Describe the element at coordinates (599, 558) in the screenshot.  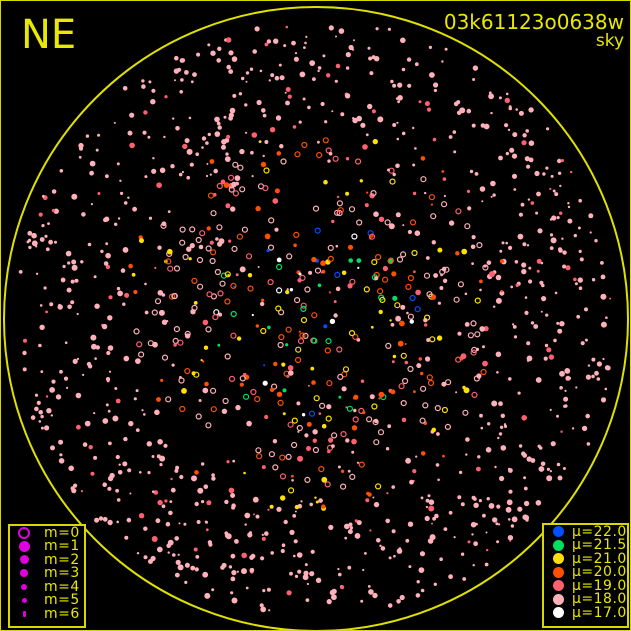
I see `surface-brightness-label: μ=21.0` at that location.